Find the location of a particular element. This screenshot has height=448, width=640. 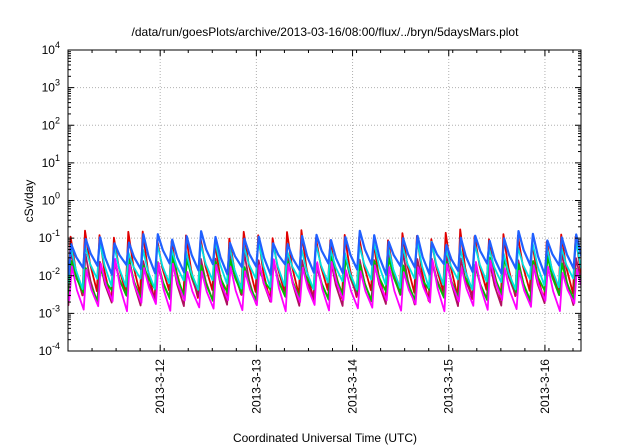

x-tick-label: 2013-3-13 is located at coordinates (256, 386).